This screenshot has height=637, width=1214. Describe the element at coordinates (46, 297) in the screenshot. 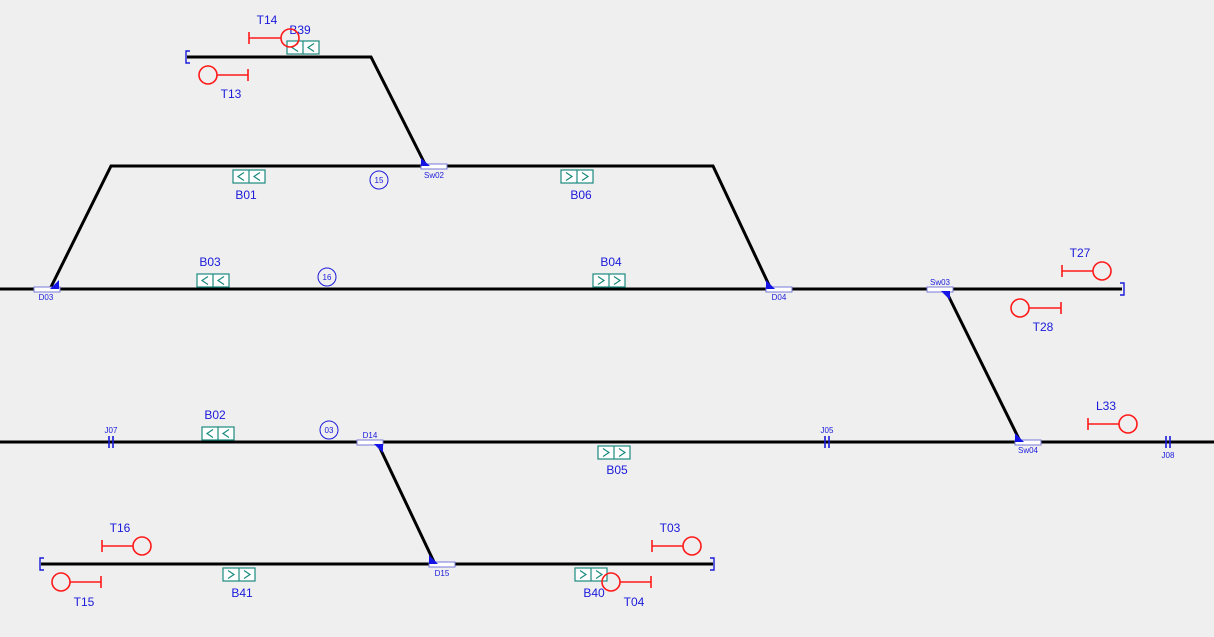

I see `switch-label: D03` at that location.